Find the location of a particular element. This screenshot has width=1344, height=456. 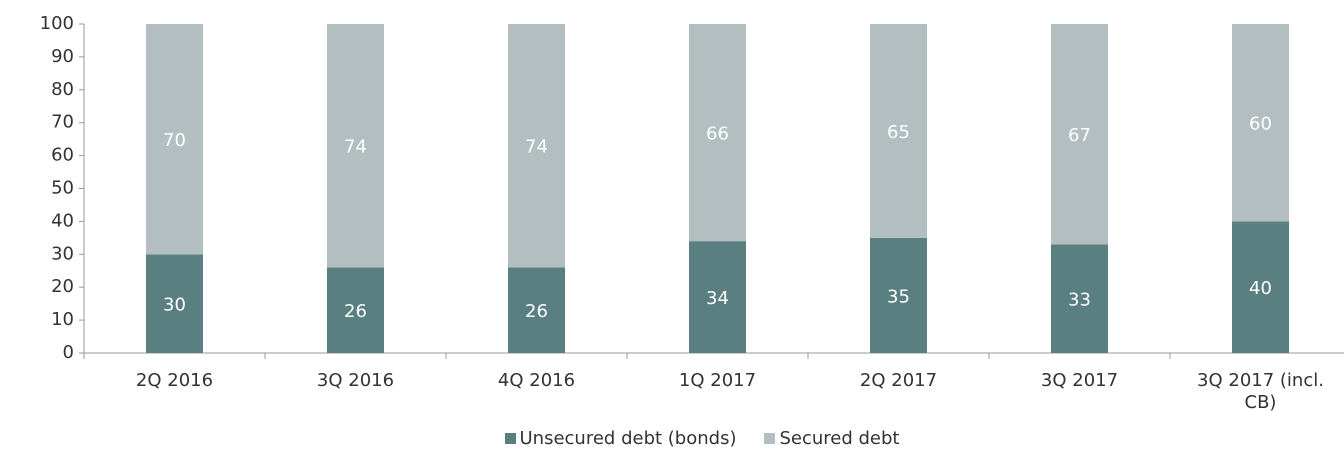

legend: Unsecured debt (bonds) Secured debt is located at coordinates (672, 438).